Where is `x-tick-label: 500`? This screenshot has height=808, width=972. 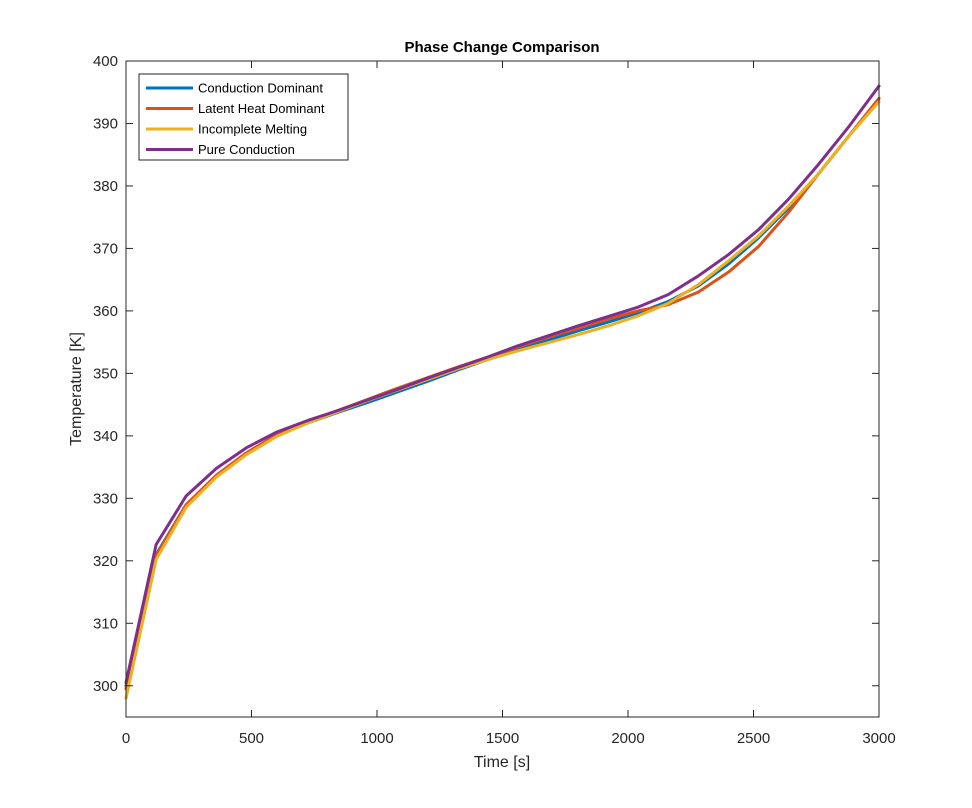 x-tick-label: 500 is located at coordinates (251, 738).